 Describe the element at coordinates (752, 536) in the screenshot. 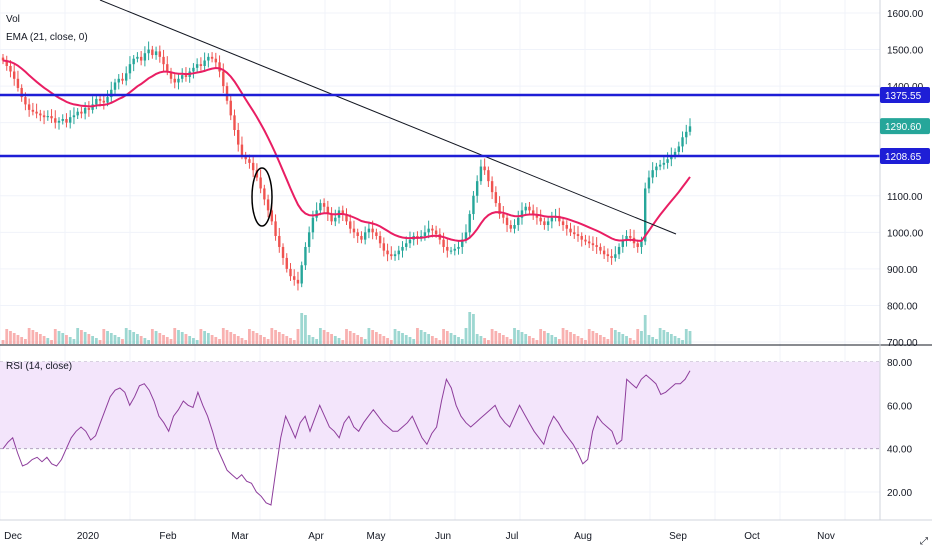

I see `time-tick-label: Oct` at that location.